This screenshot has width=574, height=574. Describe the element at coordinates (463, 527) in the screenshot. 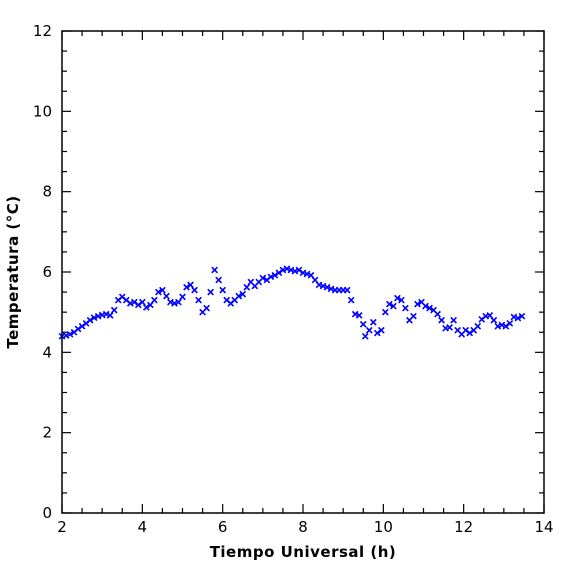

I see `x-tick-label: 12` at that location.